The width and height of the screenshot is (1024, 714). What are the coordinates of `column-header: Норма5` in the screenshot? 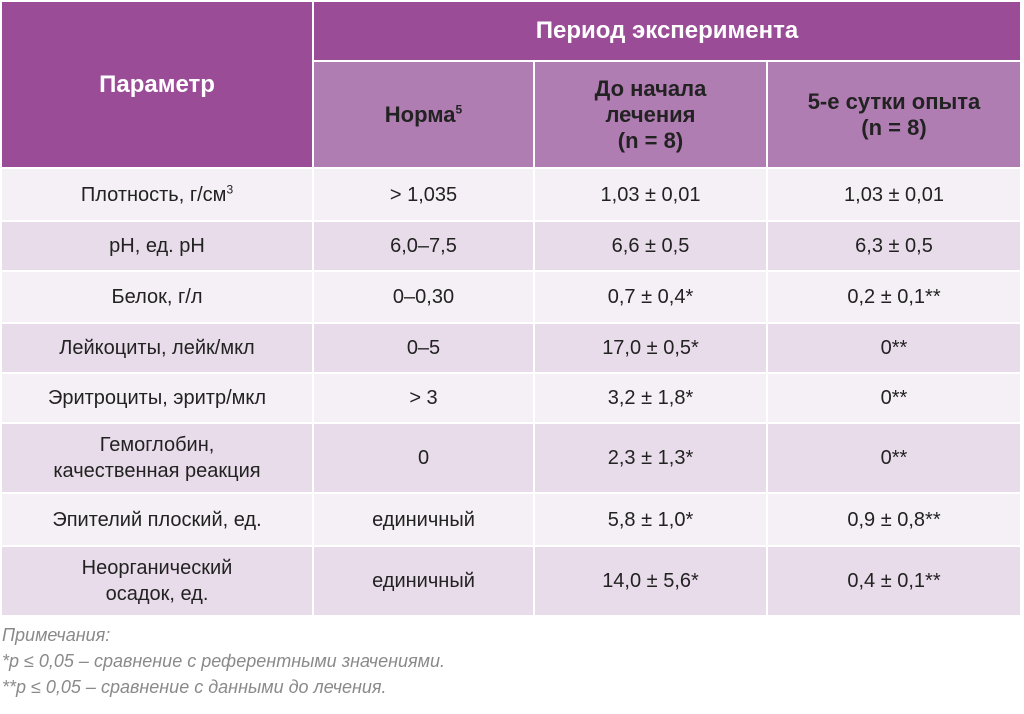 It's located at (423, 114).